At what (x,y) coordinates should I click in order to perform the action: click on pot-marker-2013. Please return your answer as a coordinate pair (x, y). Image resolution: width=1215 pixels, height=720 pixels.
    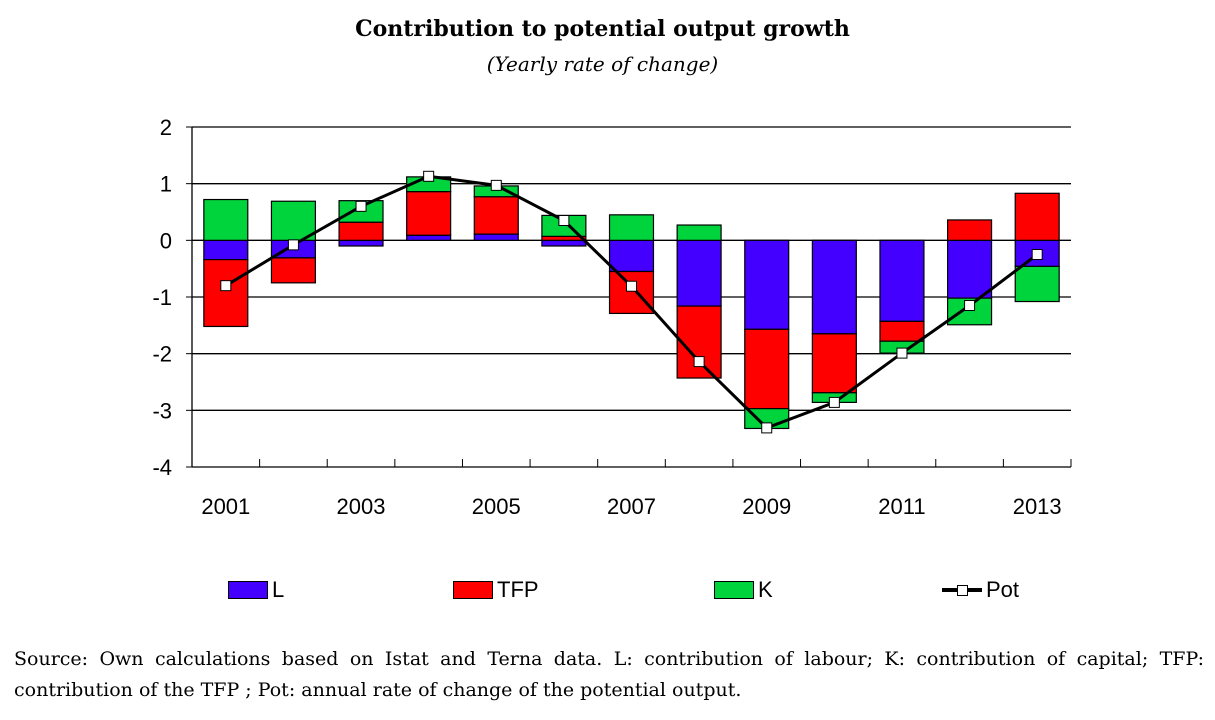
    Looking at the image, I should click on (1037, 254).